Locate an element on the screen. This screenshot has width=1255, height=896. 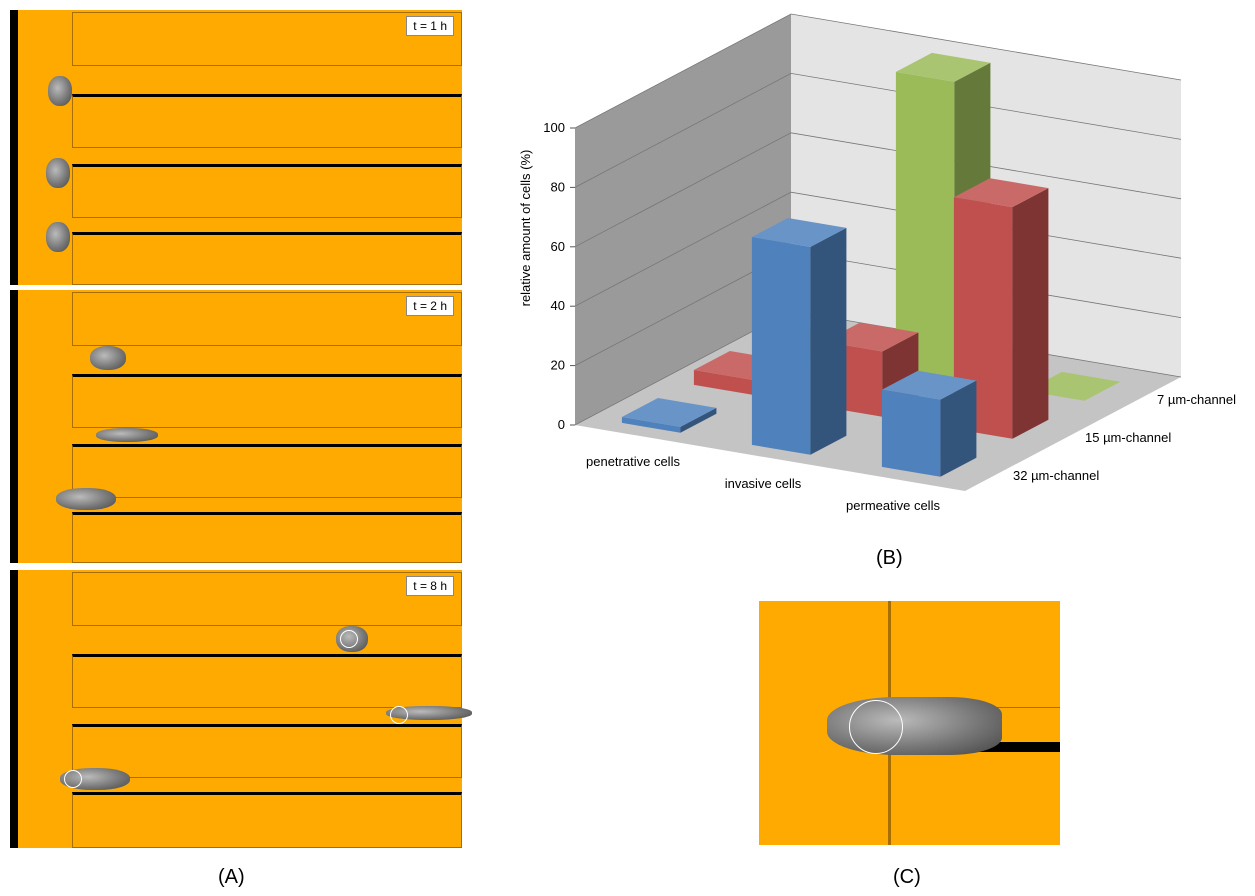
y-tick-label: 80 is located at coordinates (558, 186).